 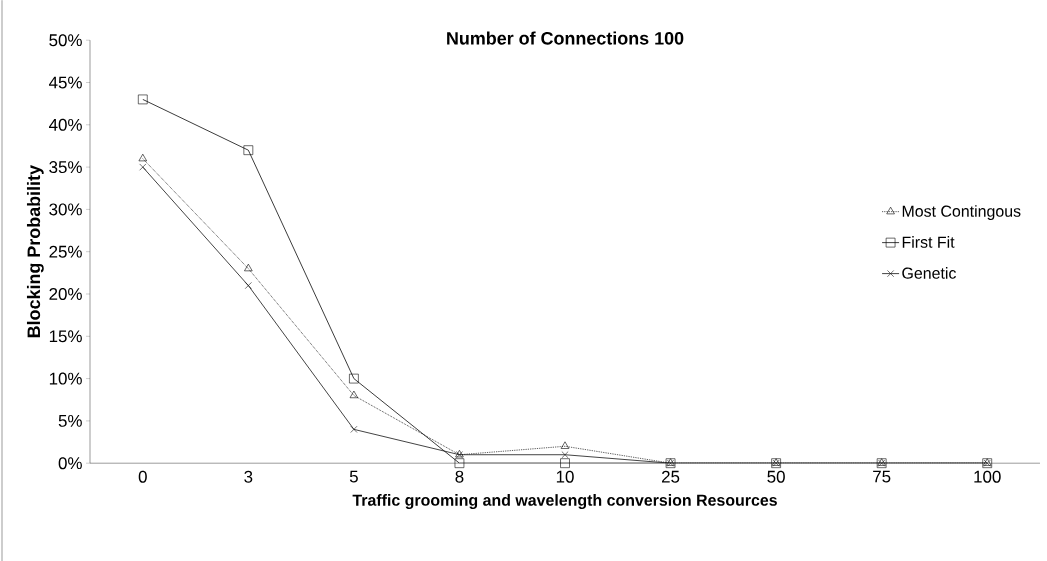 I want to click on y-tick-label: 10%, so click(x=65, y=378).